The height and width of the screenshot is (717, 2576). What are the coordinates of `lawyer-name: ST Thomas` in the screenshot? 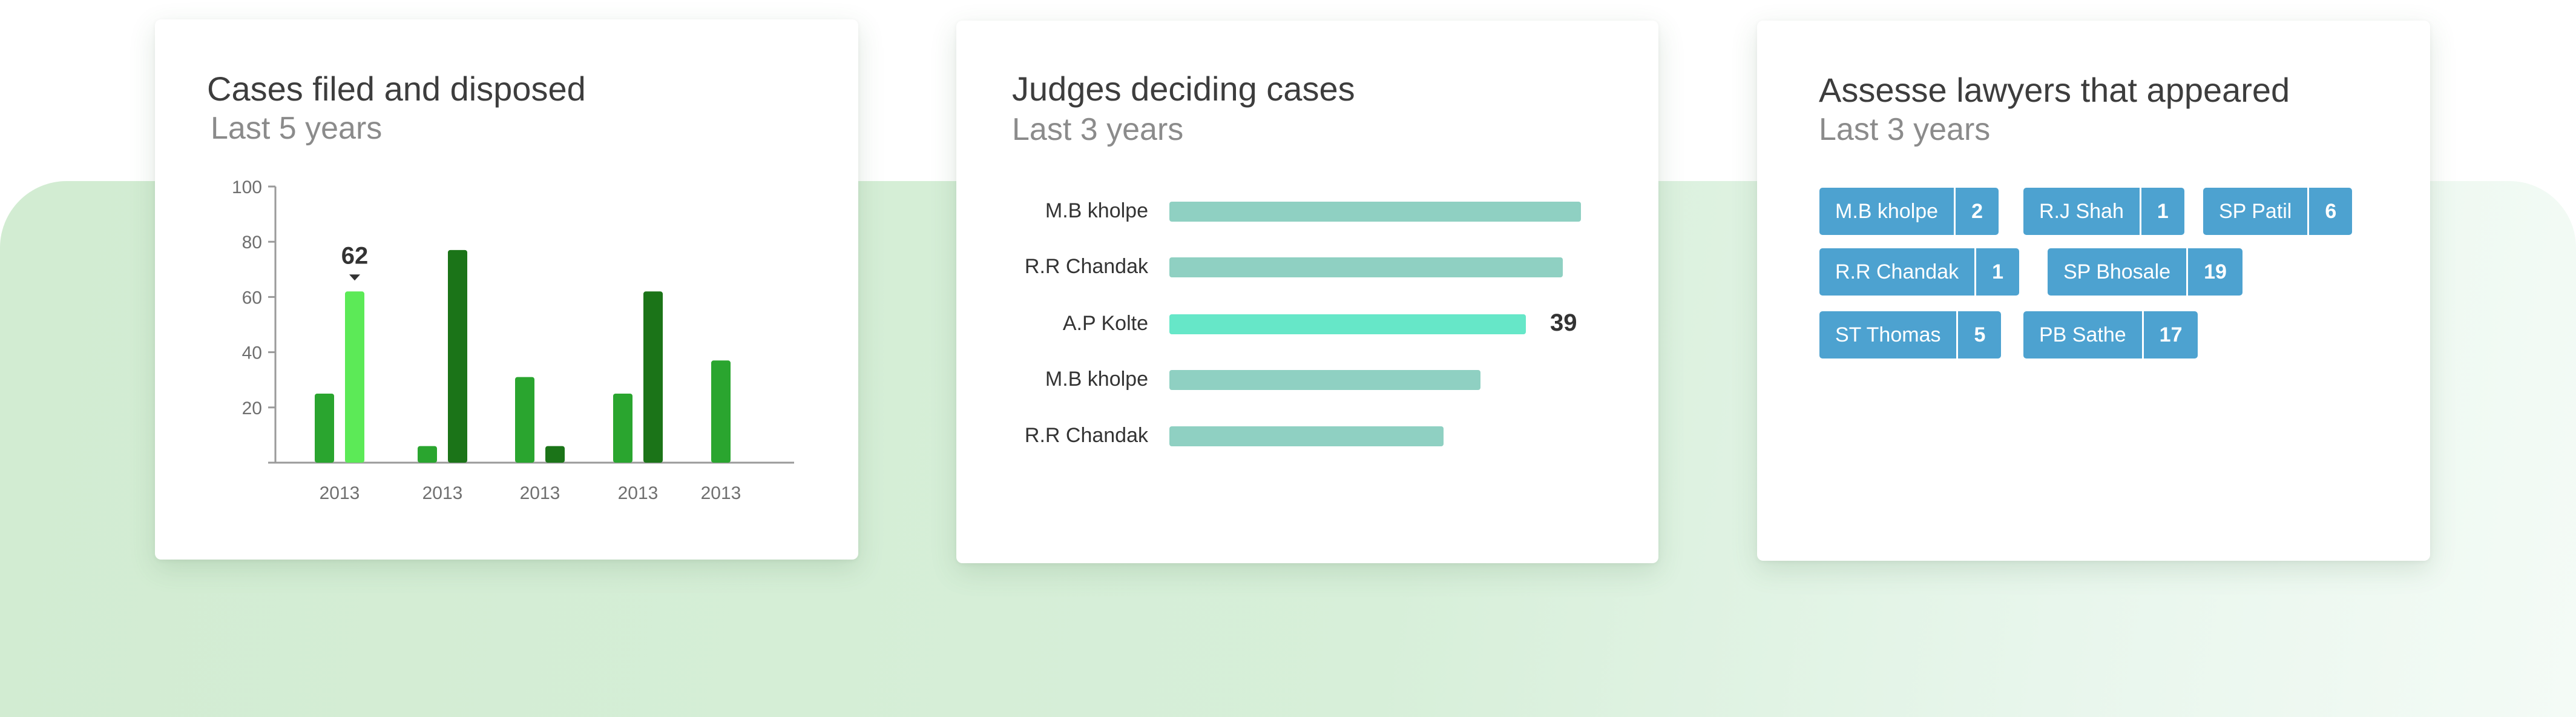 It's located at (1888, 335).